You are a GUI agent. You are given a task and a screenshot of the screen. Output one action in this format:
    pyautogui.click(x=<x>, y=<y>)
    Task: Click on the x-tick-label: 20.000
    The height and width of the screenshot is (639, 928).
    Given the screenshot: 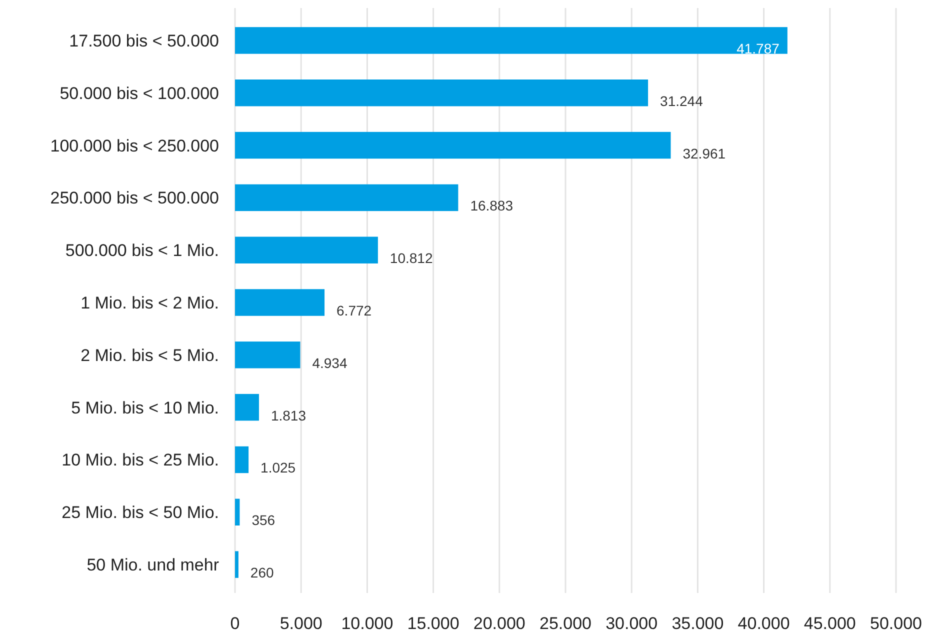 What is the action you would take?
    pyautogui.click(x=499, y=623)
    